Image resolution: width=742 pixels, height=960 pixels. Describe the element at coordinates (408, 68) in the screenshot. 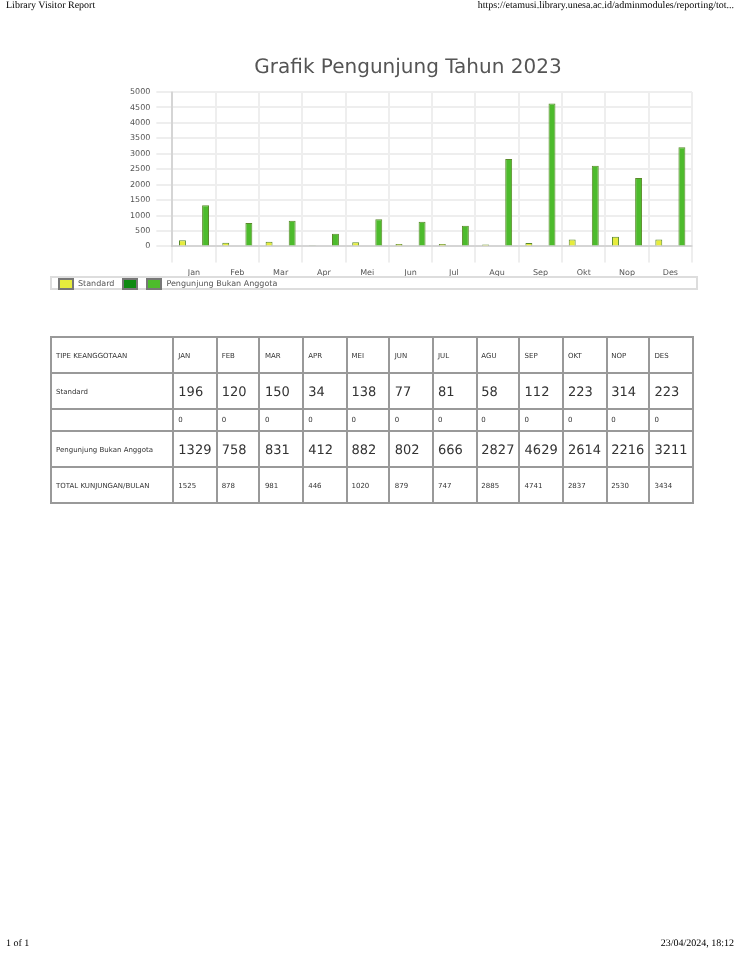

I see `chart-title: Grafik Pengunjung Tahun 2023` at that location.